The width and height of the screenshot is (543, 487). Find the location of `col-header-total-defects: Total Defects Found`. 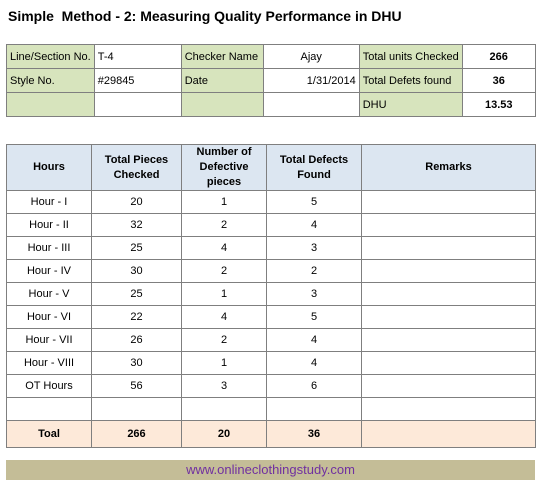

col-header-total-defects: Total Defects Found is located at coordinates (314, 167).